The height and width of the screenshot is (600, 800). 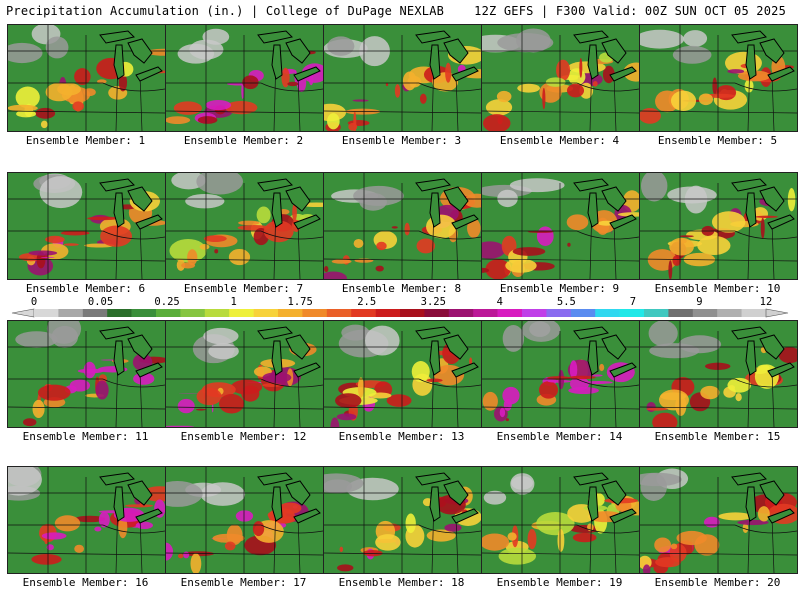 I want to click on colorbar-tick-label: 1, so click(x=233, y=302).